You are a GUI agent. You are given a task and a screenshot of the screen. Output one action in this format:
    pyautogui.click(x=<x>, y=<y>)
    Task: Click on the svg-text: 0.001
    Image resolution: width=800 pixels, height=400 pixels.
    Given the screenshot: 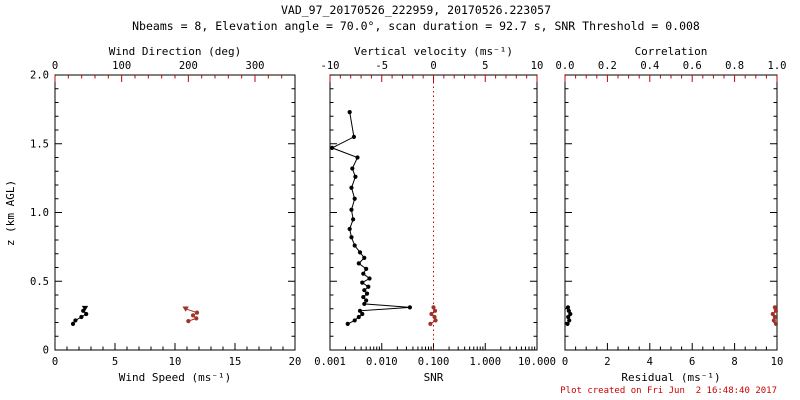 What is the action you would take?
    pyautogui.click(x=330, y=362)
    